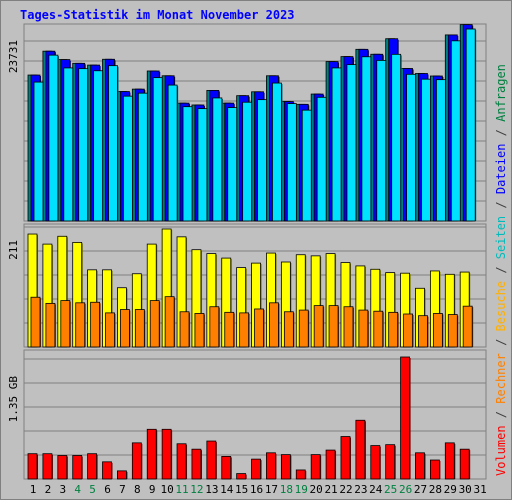 This screenshot has width=512, height=500. What do you see at coordinates (181, 489) in the screenshot?
I see `x-tick-label: 11` at bounding box center [181, 489].